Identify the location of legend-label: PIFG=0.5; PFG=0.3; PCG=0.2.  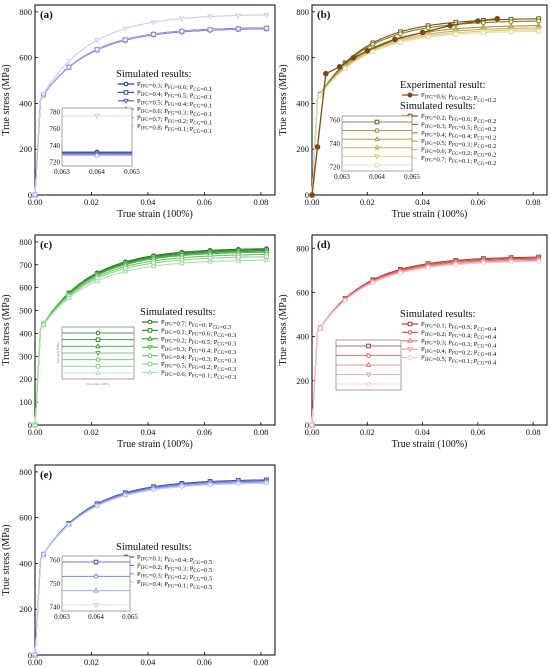
(458, 144).